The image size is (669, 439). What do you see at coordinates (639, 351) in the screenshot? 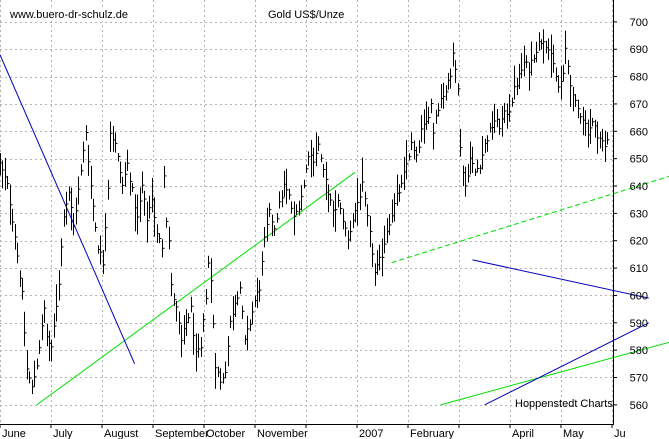
I see `y-tick-label: 580` at bounding box center [639, 351].